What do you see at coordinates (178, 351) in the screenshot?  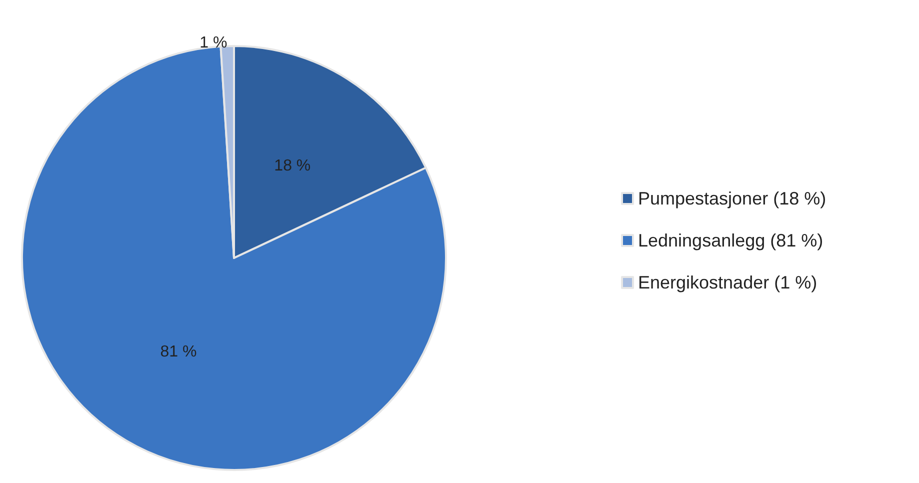 I see `data-label: 81 %` at bounding box center [178, 351].